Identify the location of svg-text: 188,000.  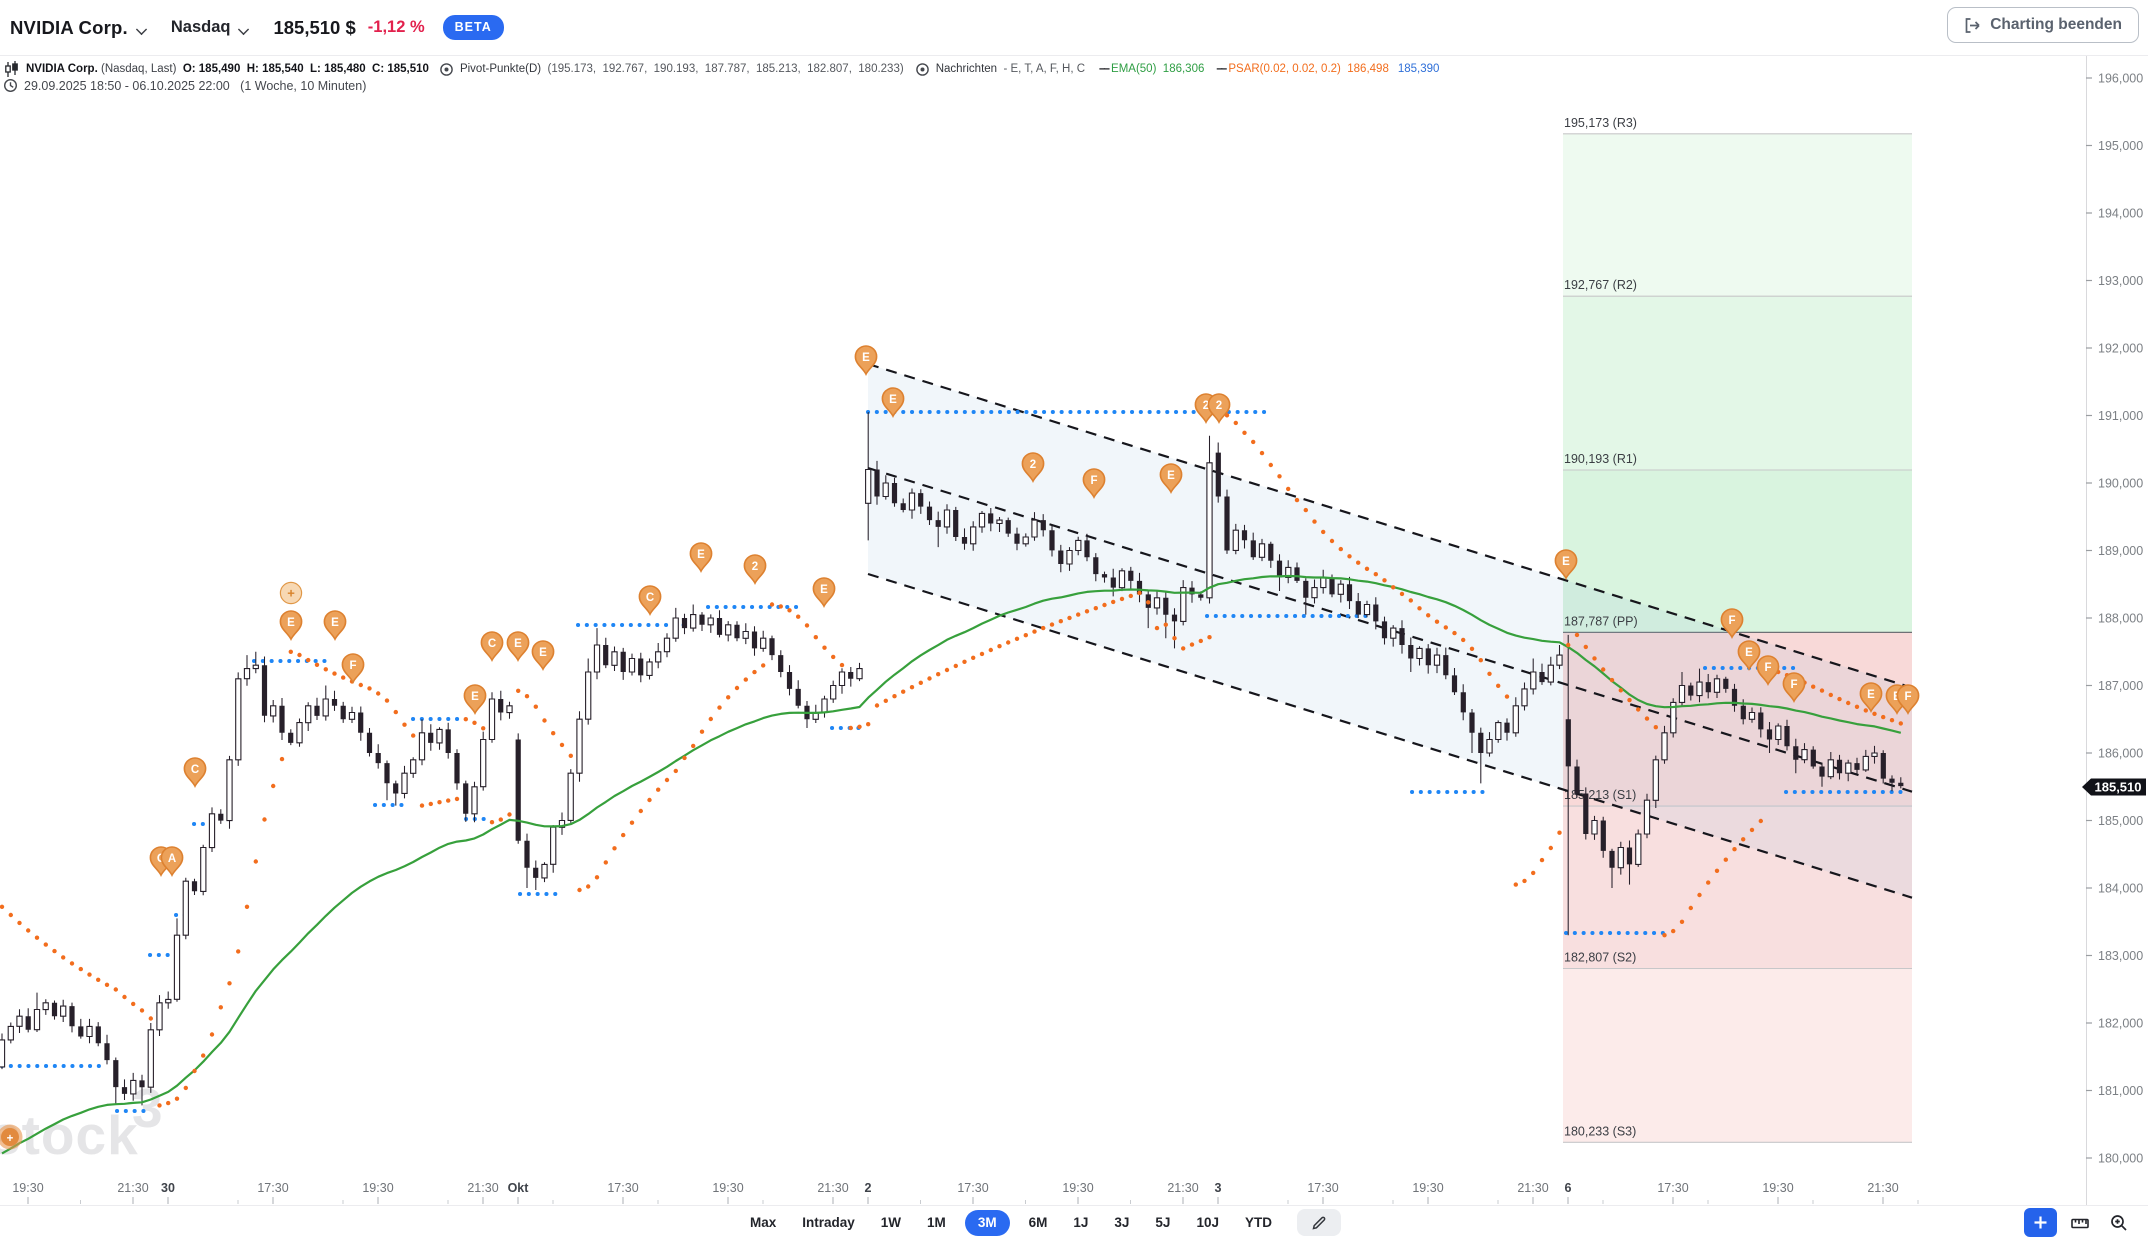
(2120, 619).